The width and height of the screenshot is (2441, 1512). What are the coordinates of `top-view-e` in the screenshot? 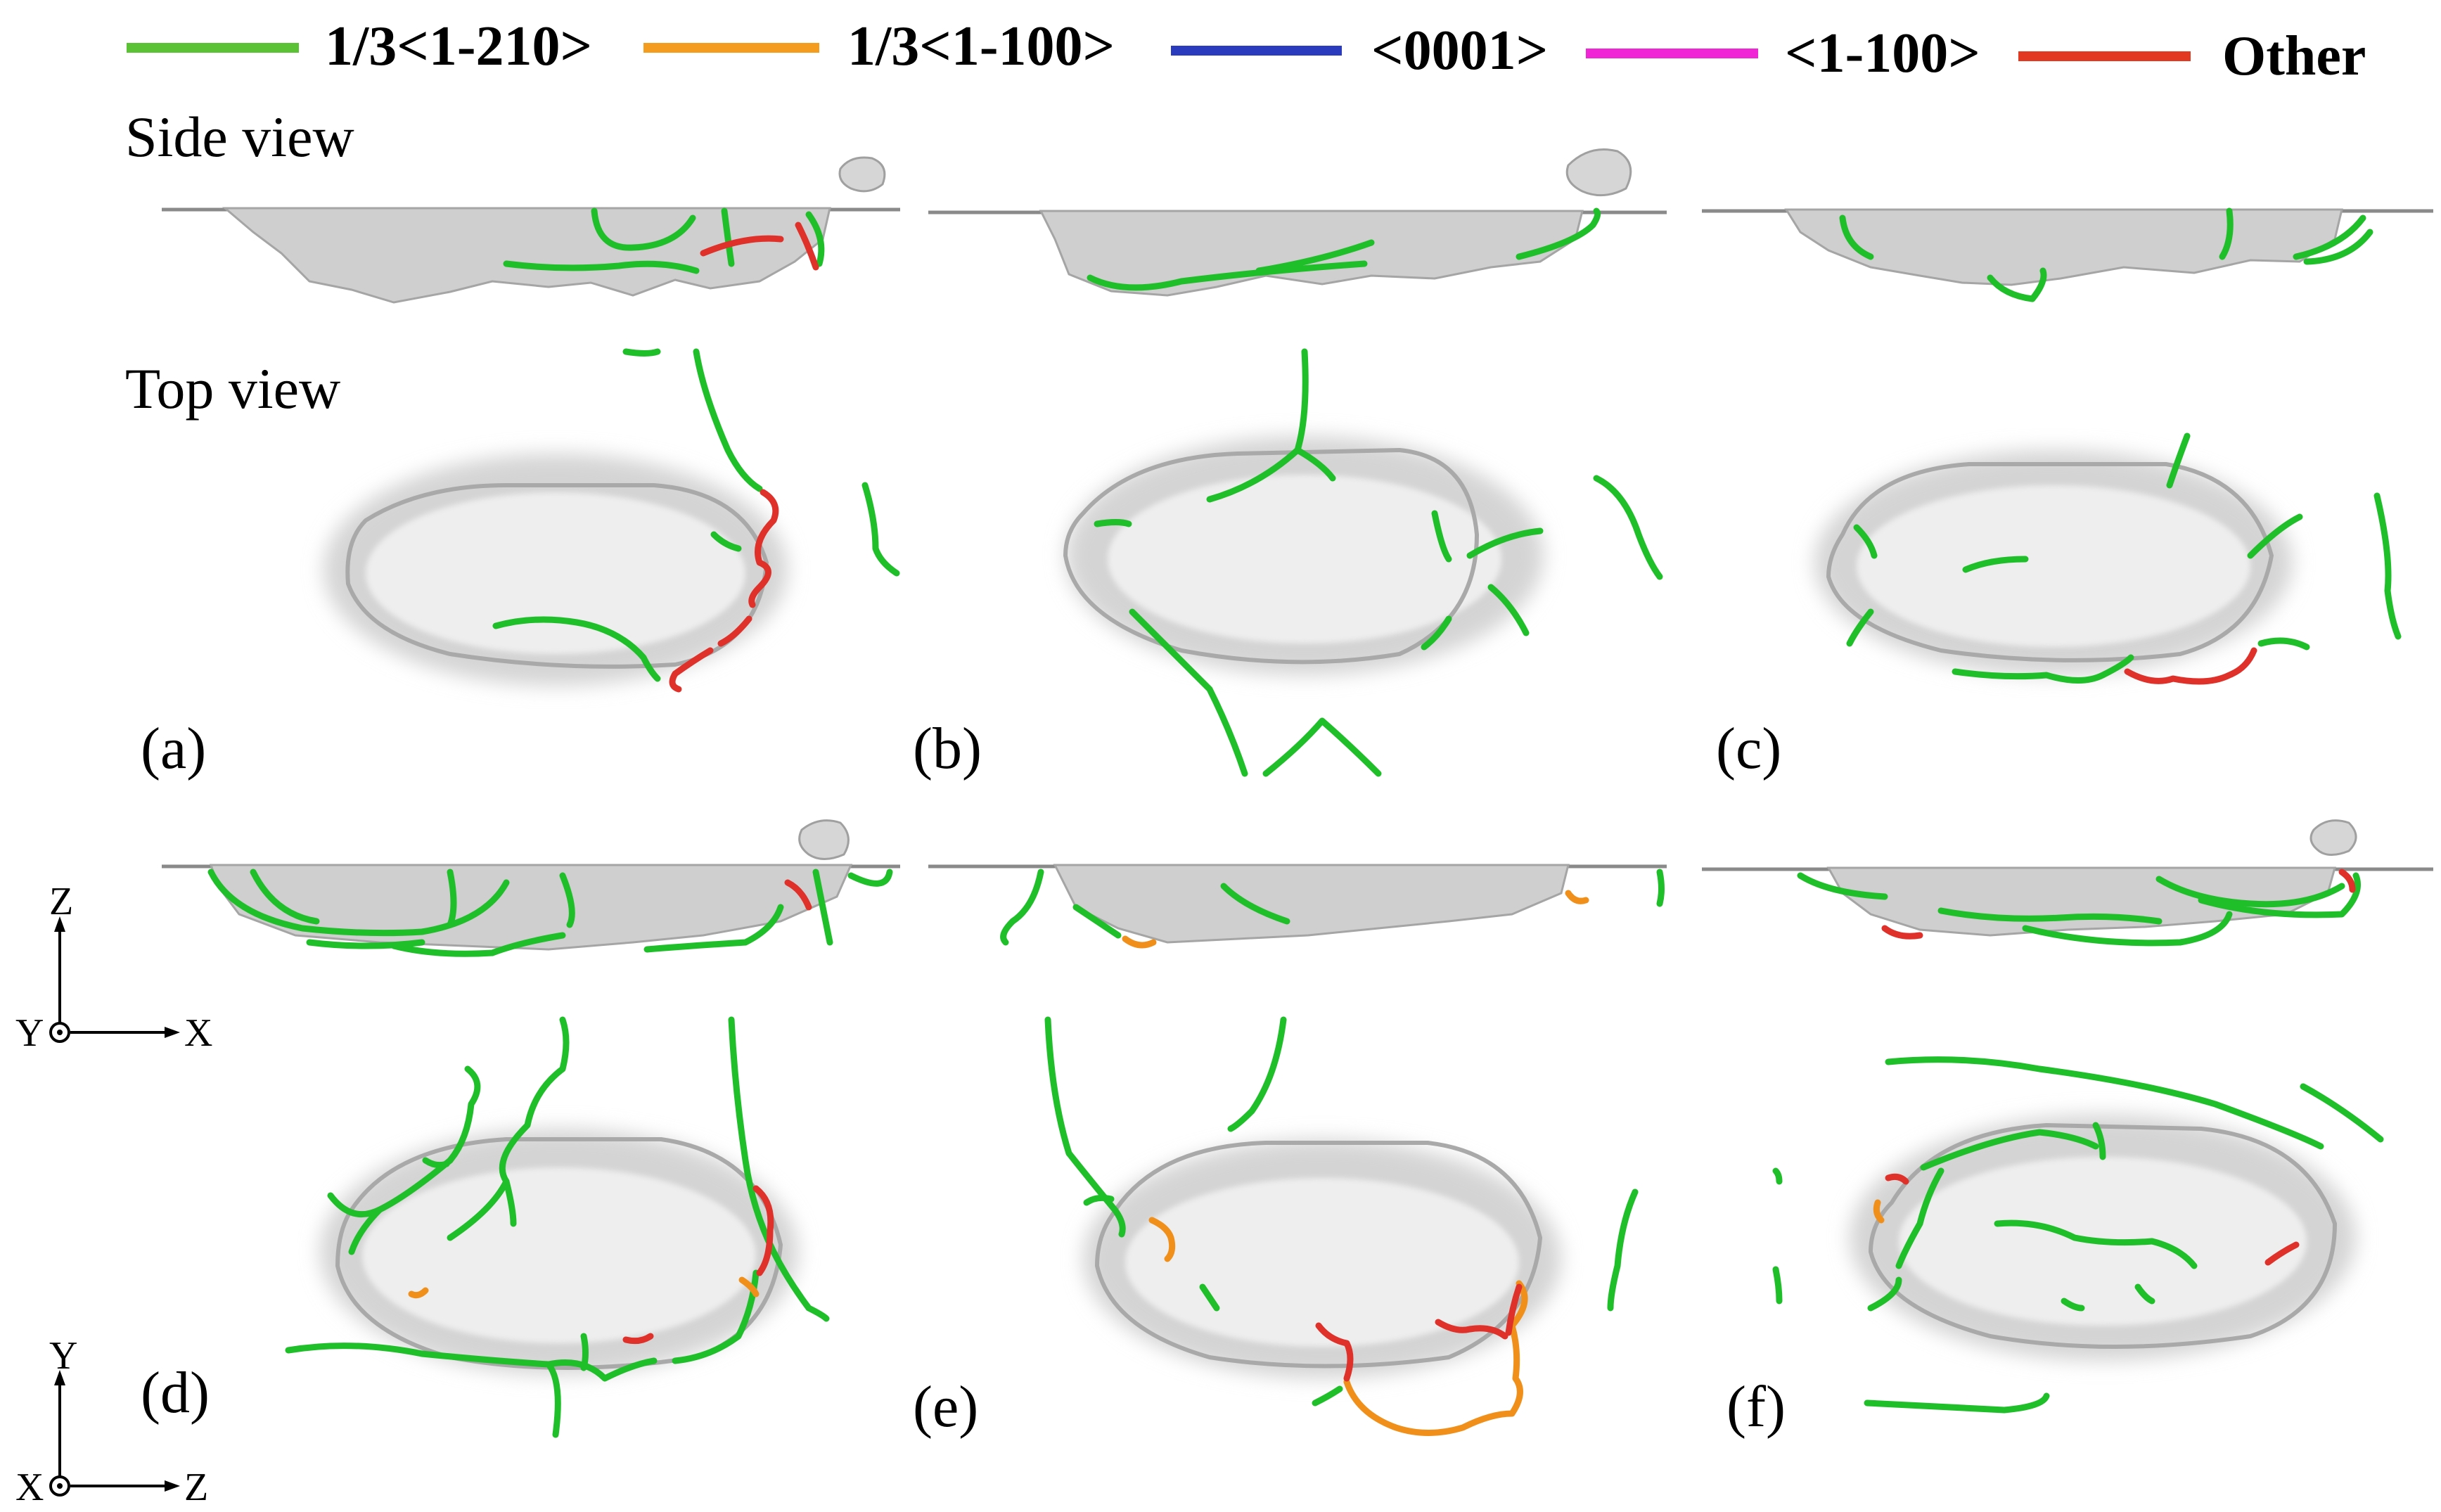 It's located at (1342, 1226).